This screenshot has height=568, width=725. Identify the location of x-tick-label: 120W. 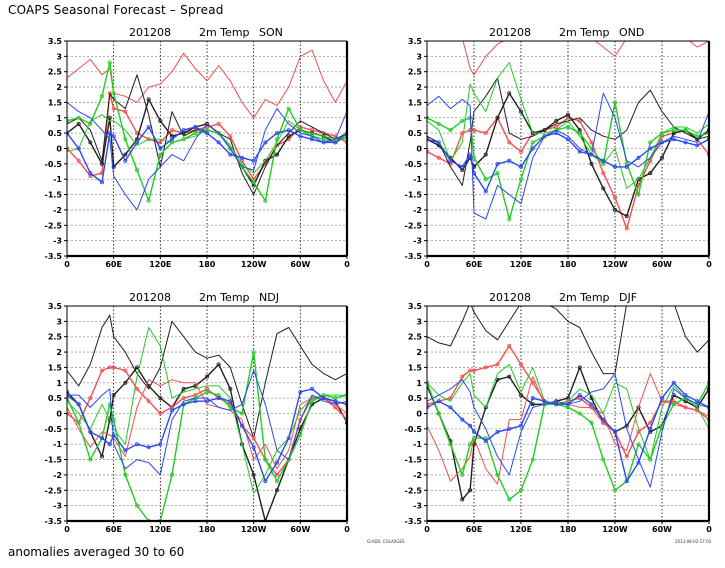
(615, 529).